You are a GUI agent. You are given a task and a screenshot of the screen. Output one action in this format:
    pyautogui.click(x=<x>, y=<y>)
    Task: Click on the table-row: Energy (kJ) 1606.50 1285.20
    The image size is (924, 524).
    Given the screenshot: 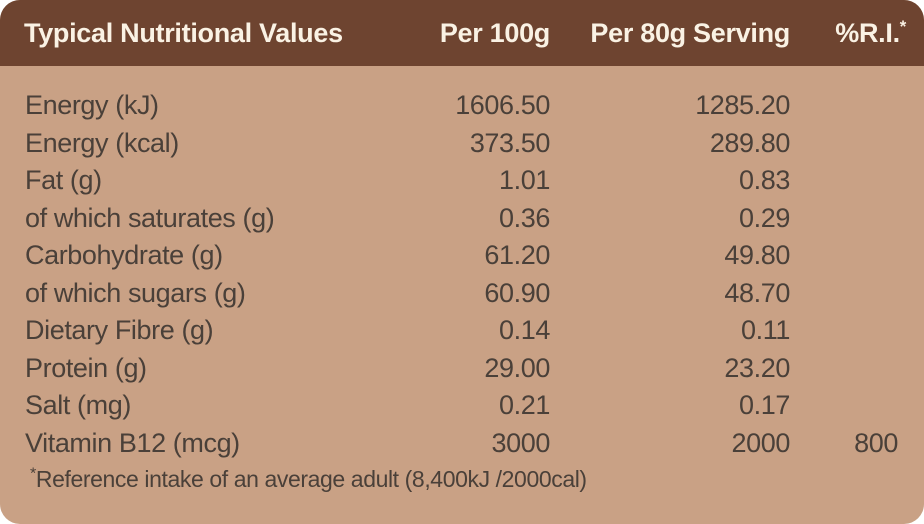 What is the action you would take?
    pyautogui.click(x=462, y=106)
    